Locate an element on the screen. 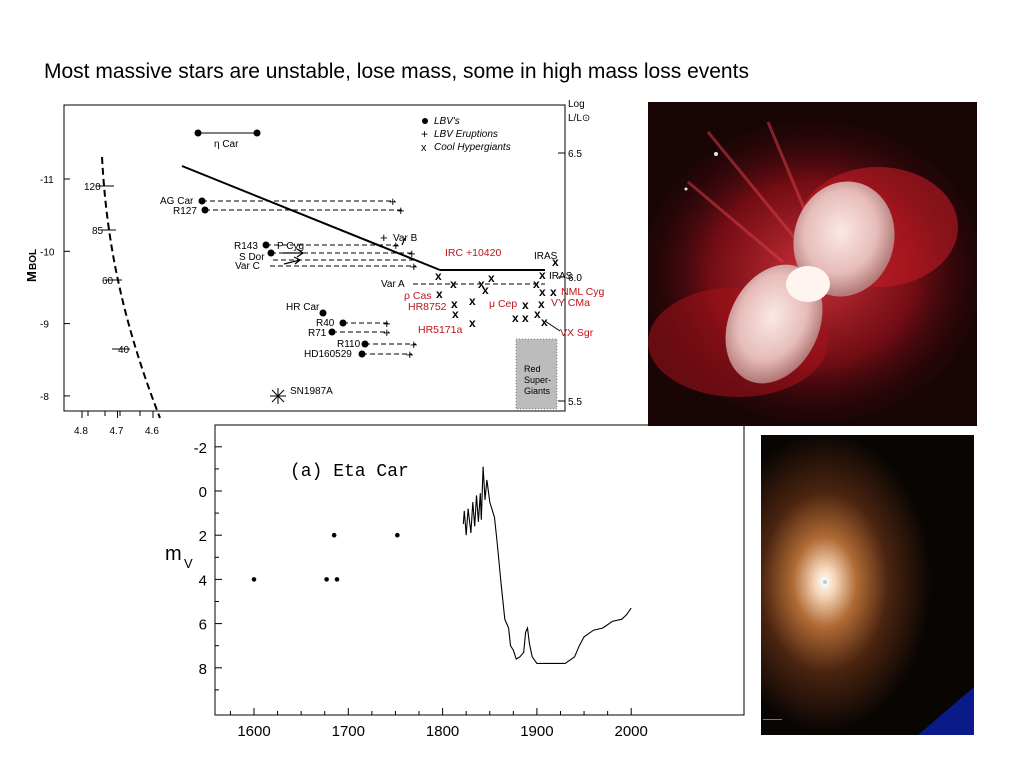  label-hr5171a: HR5171a is located at coordinates (440, 330).